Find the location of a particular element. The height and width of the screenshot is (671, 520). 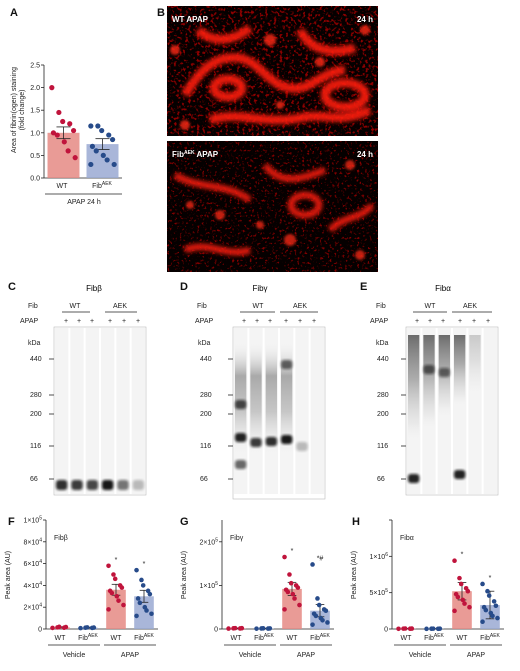

kda-marker: 116 is located at coordinates (382, 446).